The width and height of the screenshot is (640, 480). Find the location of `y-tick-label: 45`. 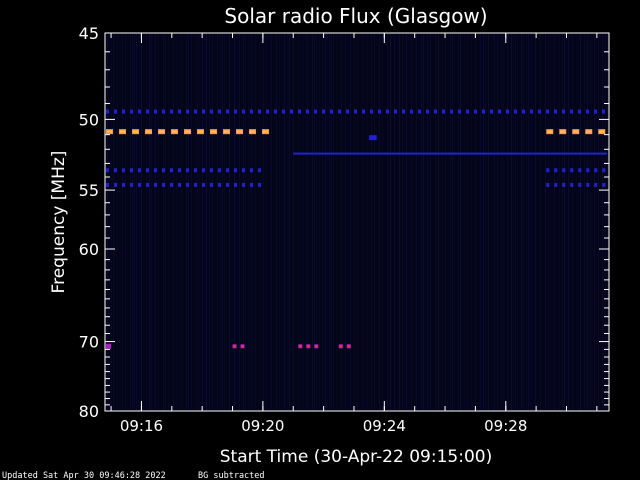

y-tick-label: 45 is located at coordinates (89, 33).